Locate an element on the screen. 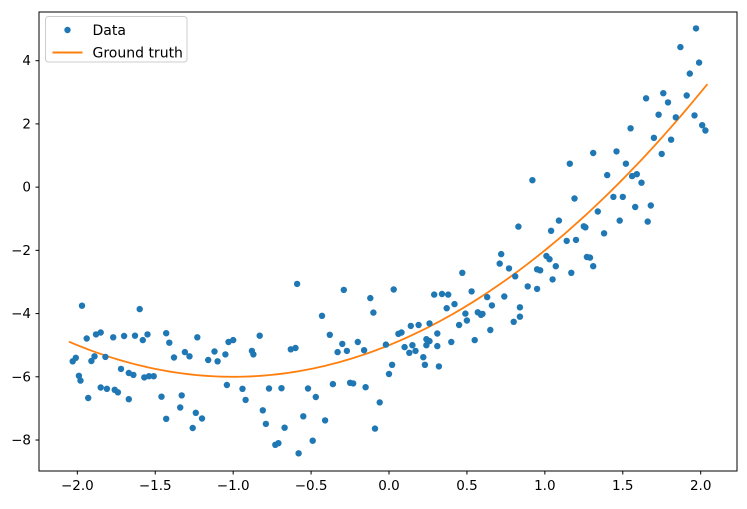 This screenshot has height=509, width=747. legend: Data Ground truth is located at coordinates (116, 39).